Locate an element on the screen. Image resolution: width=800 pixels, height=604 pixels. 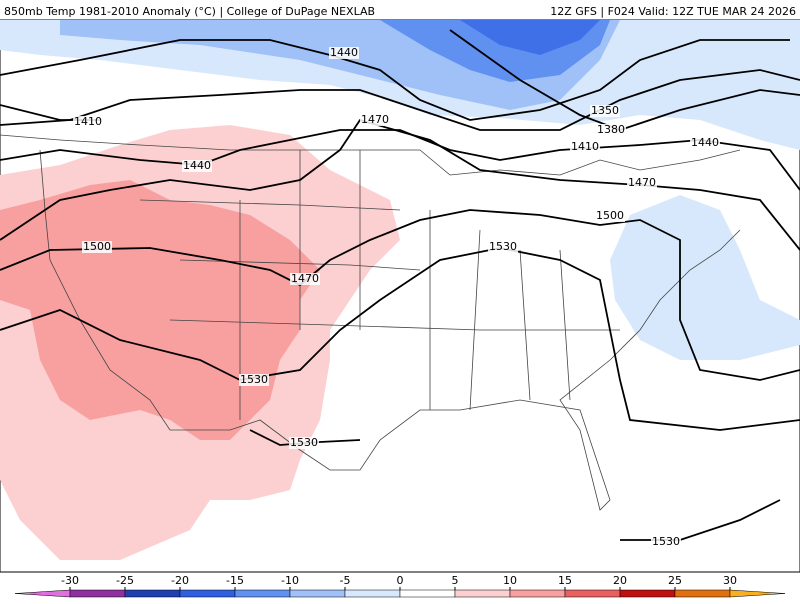
border-canada is located at coordinates (370, 155).